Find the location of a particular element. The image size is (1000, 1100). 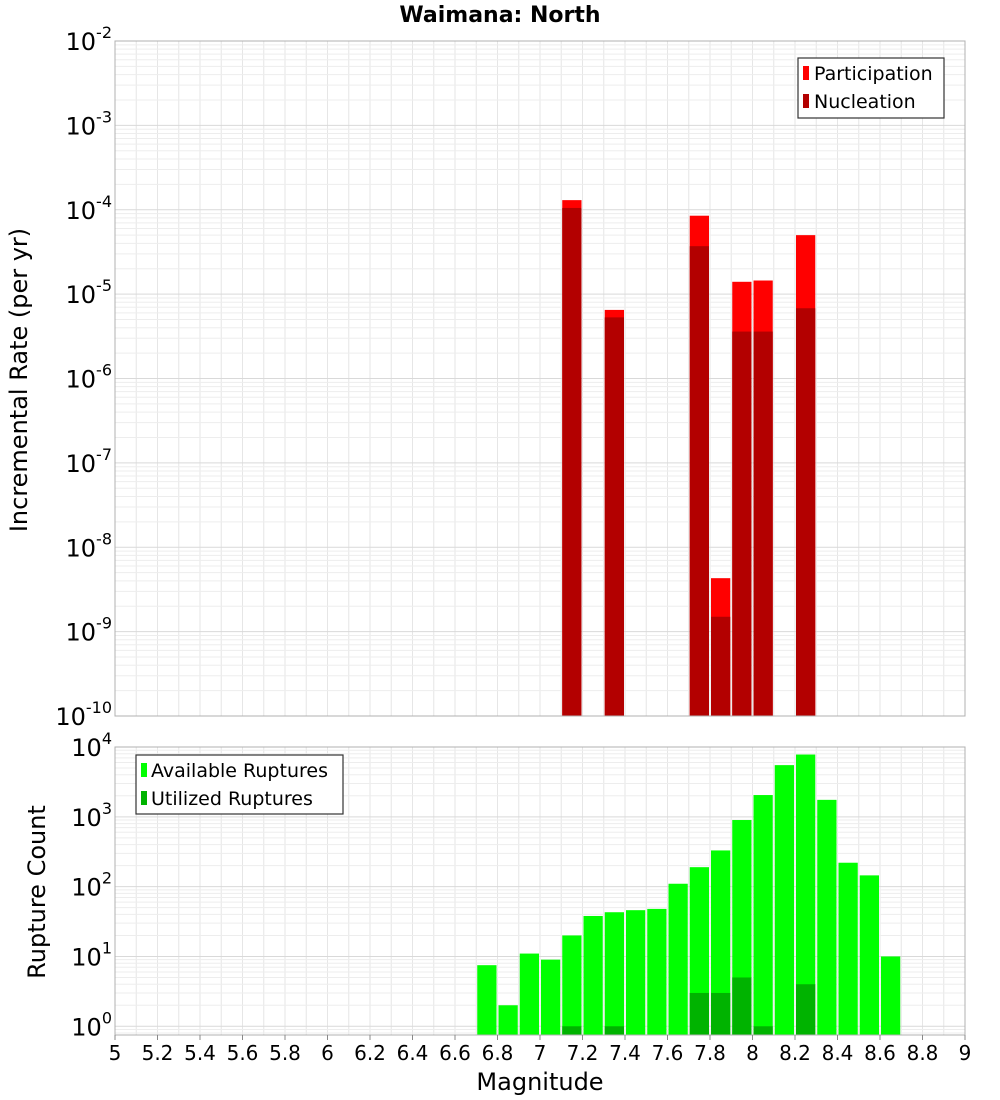

chart-title: Waimana: North is located at coordinates (499, 15).